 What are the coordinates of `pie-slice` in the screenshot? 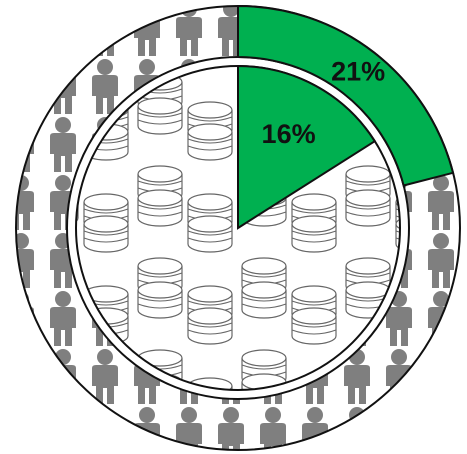 It's located at (307, 147).